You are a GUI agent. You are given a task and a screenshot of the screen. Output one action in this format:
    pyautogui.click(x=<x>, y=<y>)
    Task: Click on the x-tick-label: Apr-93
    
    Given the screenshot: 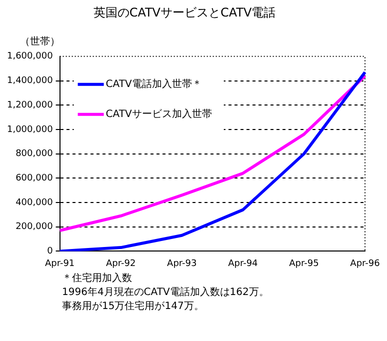 What is the action you would take?
    pyautogui.click(x=182, y=263)
    